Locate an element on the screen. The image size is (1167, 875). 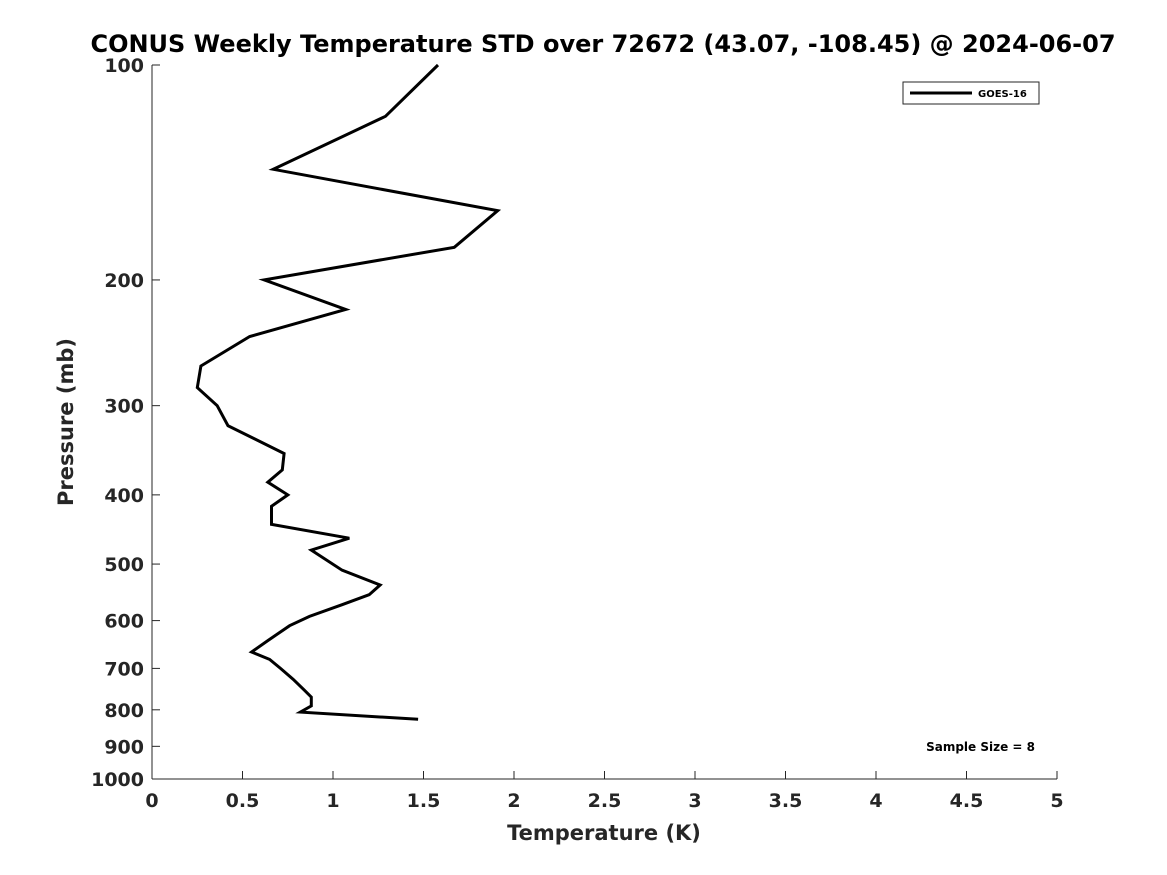
legend: GOES-16 is located at coordinates (971, 93).